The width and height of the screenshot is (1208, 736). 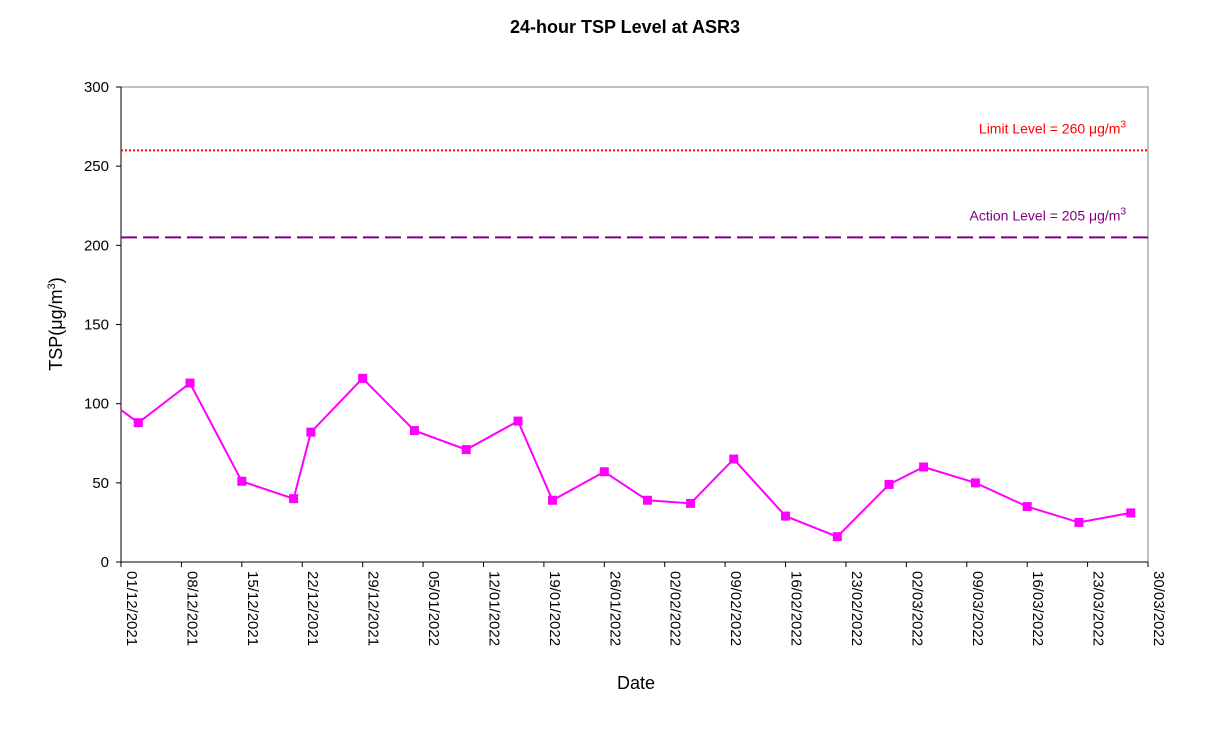 I want to click on reference-label-0: Limit Level = 260 μg/m3, so click(x=1053, y=127).